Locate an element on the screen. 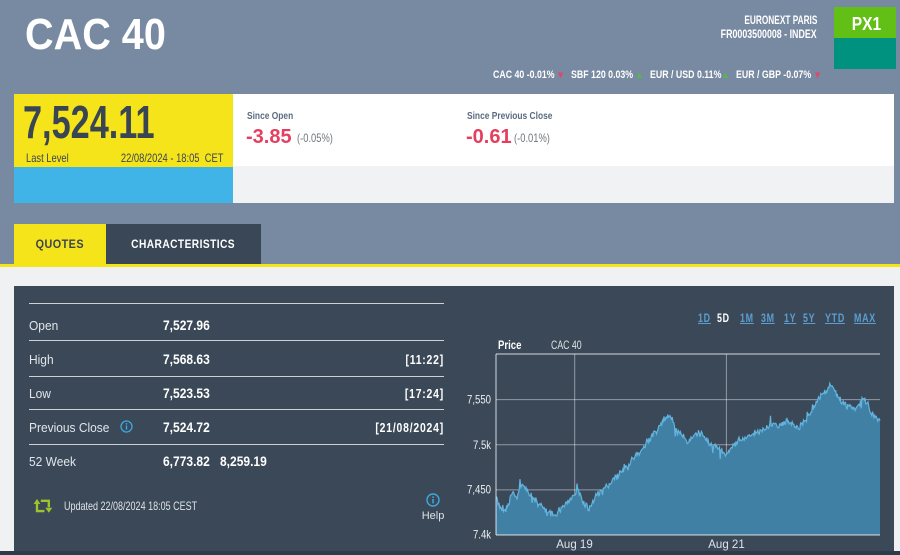  svg-text: Aug 21 is located at coordinates (726, 545).